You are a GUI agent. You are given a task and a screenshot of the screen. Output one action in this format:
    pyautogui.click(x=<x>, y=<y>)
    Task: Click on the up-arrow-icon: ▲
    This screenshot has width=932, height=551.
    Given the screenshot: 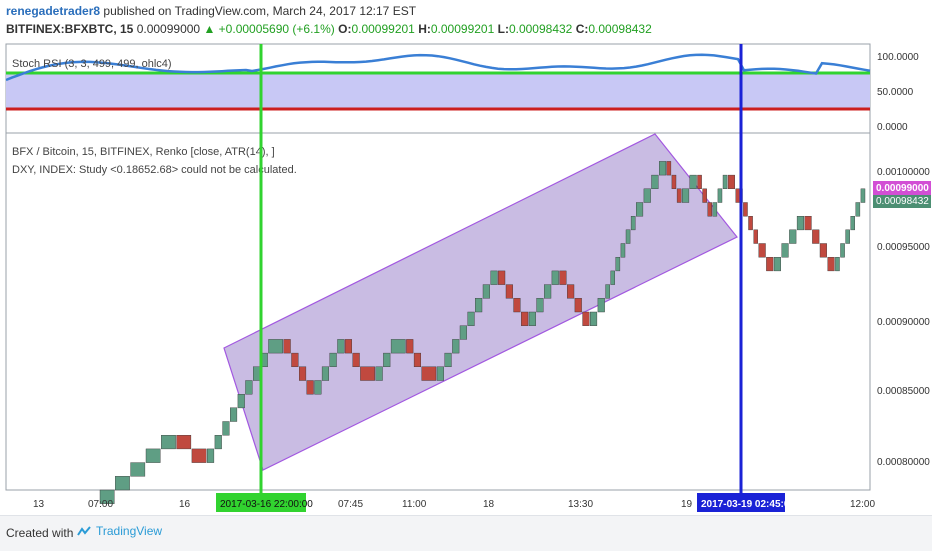 What is the action you would take?
    pyautogui.click(x=209, y=29)
    